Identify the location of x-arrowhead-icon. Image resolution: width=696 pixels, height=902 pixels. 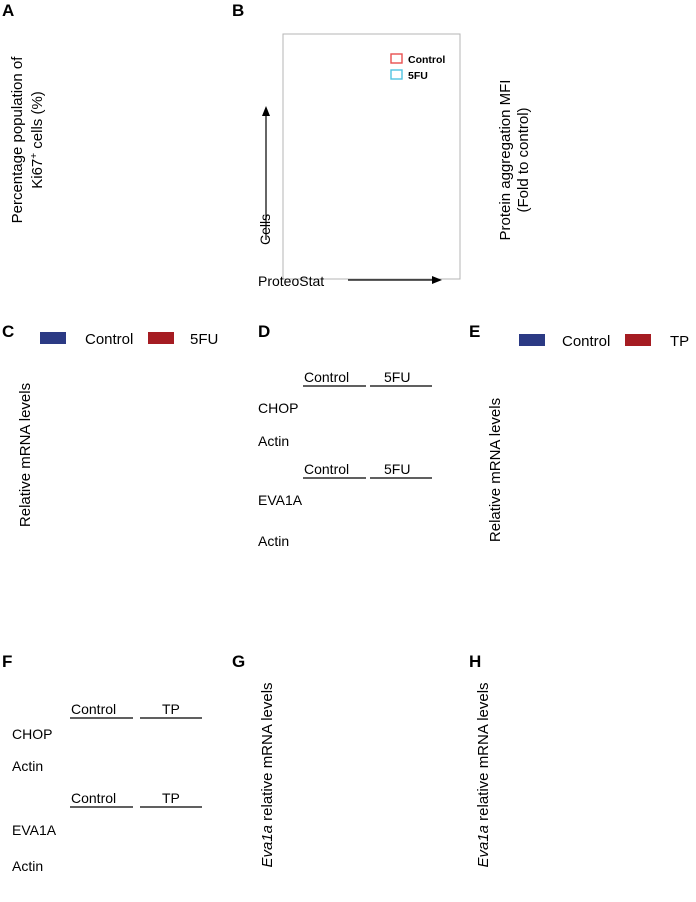
(437, 280).